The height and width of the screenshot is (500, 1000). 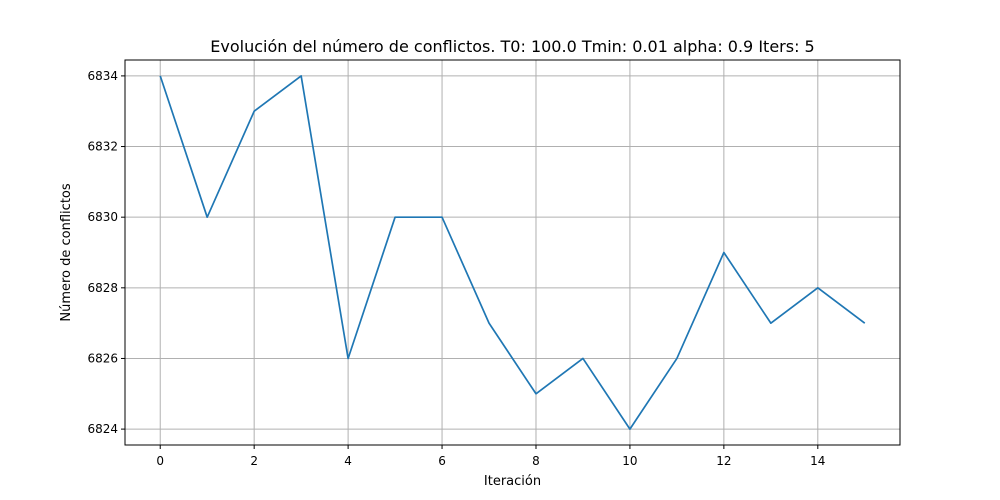 What do you see at coordinates (102, 217) in the screenshot?
I see `y-tick-label: 6830` at bounding box center [102, 217].